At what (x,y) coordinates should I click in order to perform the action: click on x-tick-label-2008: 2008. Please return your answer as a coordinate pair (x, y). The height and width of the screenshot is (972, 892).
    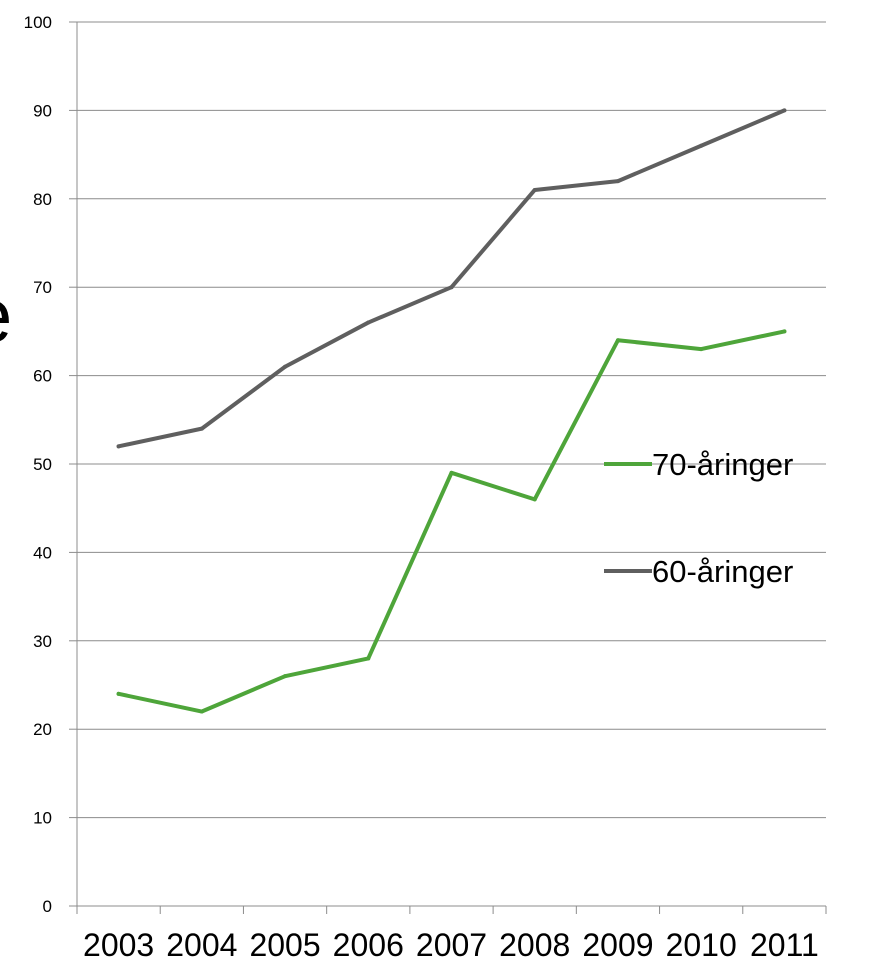
    Looking at the image, I should click on (534, 945).